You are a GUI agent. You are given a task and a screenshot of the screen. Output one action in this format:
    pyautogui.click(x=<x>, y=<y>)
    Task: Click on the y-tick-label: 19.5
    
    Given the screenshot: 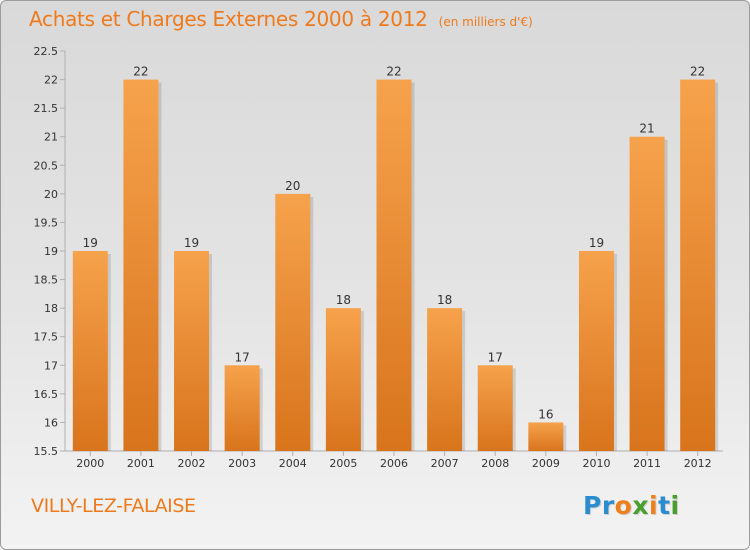 What is the action you would take?
    pyautogui.click(x=46, y=222)
    